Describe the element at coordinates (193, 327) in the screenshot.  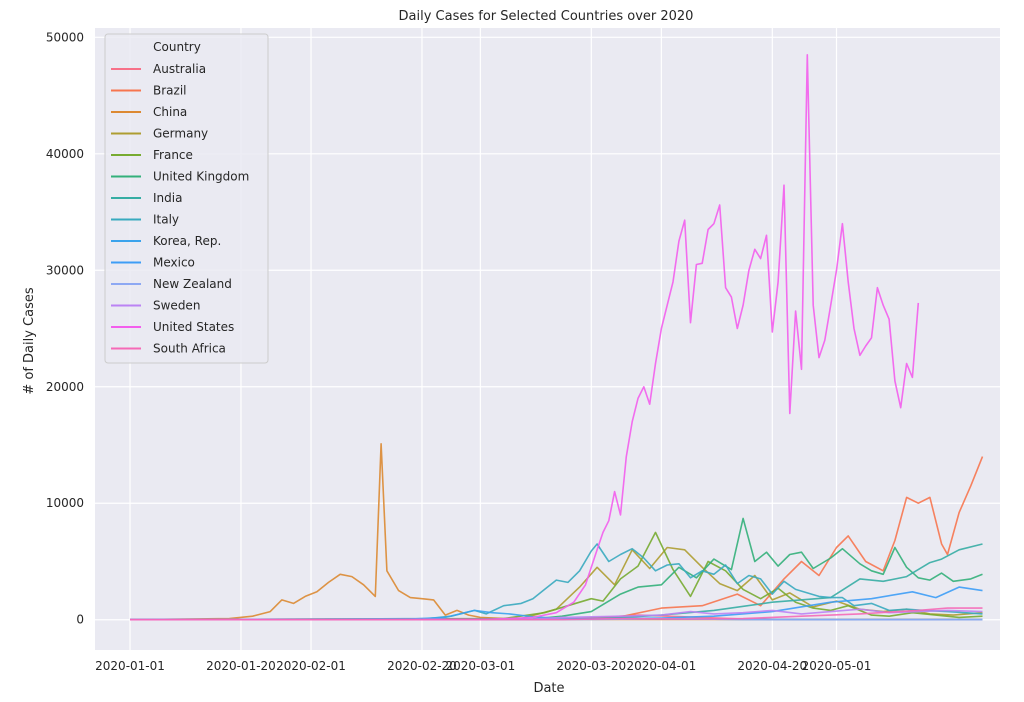
I see `legend-entry: United States` at that location.